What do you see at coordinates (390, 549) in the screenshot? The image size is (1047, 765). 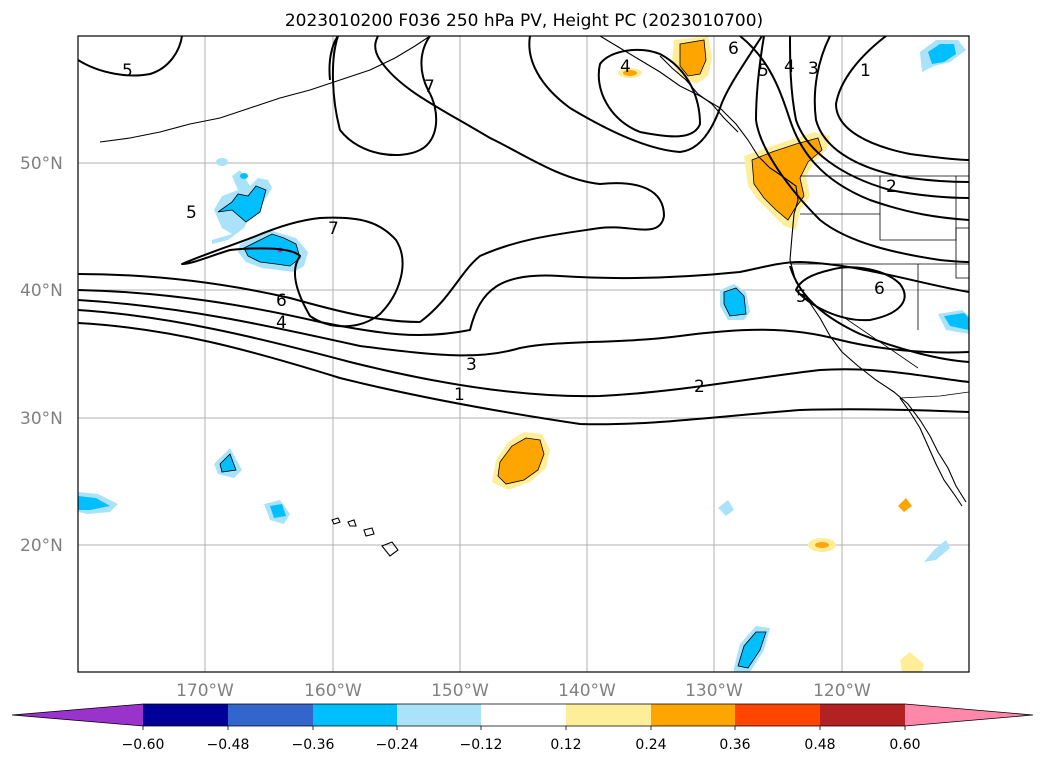 I see `coast-hawaii-big` at bounding box center [390, 549].